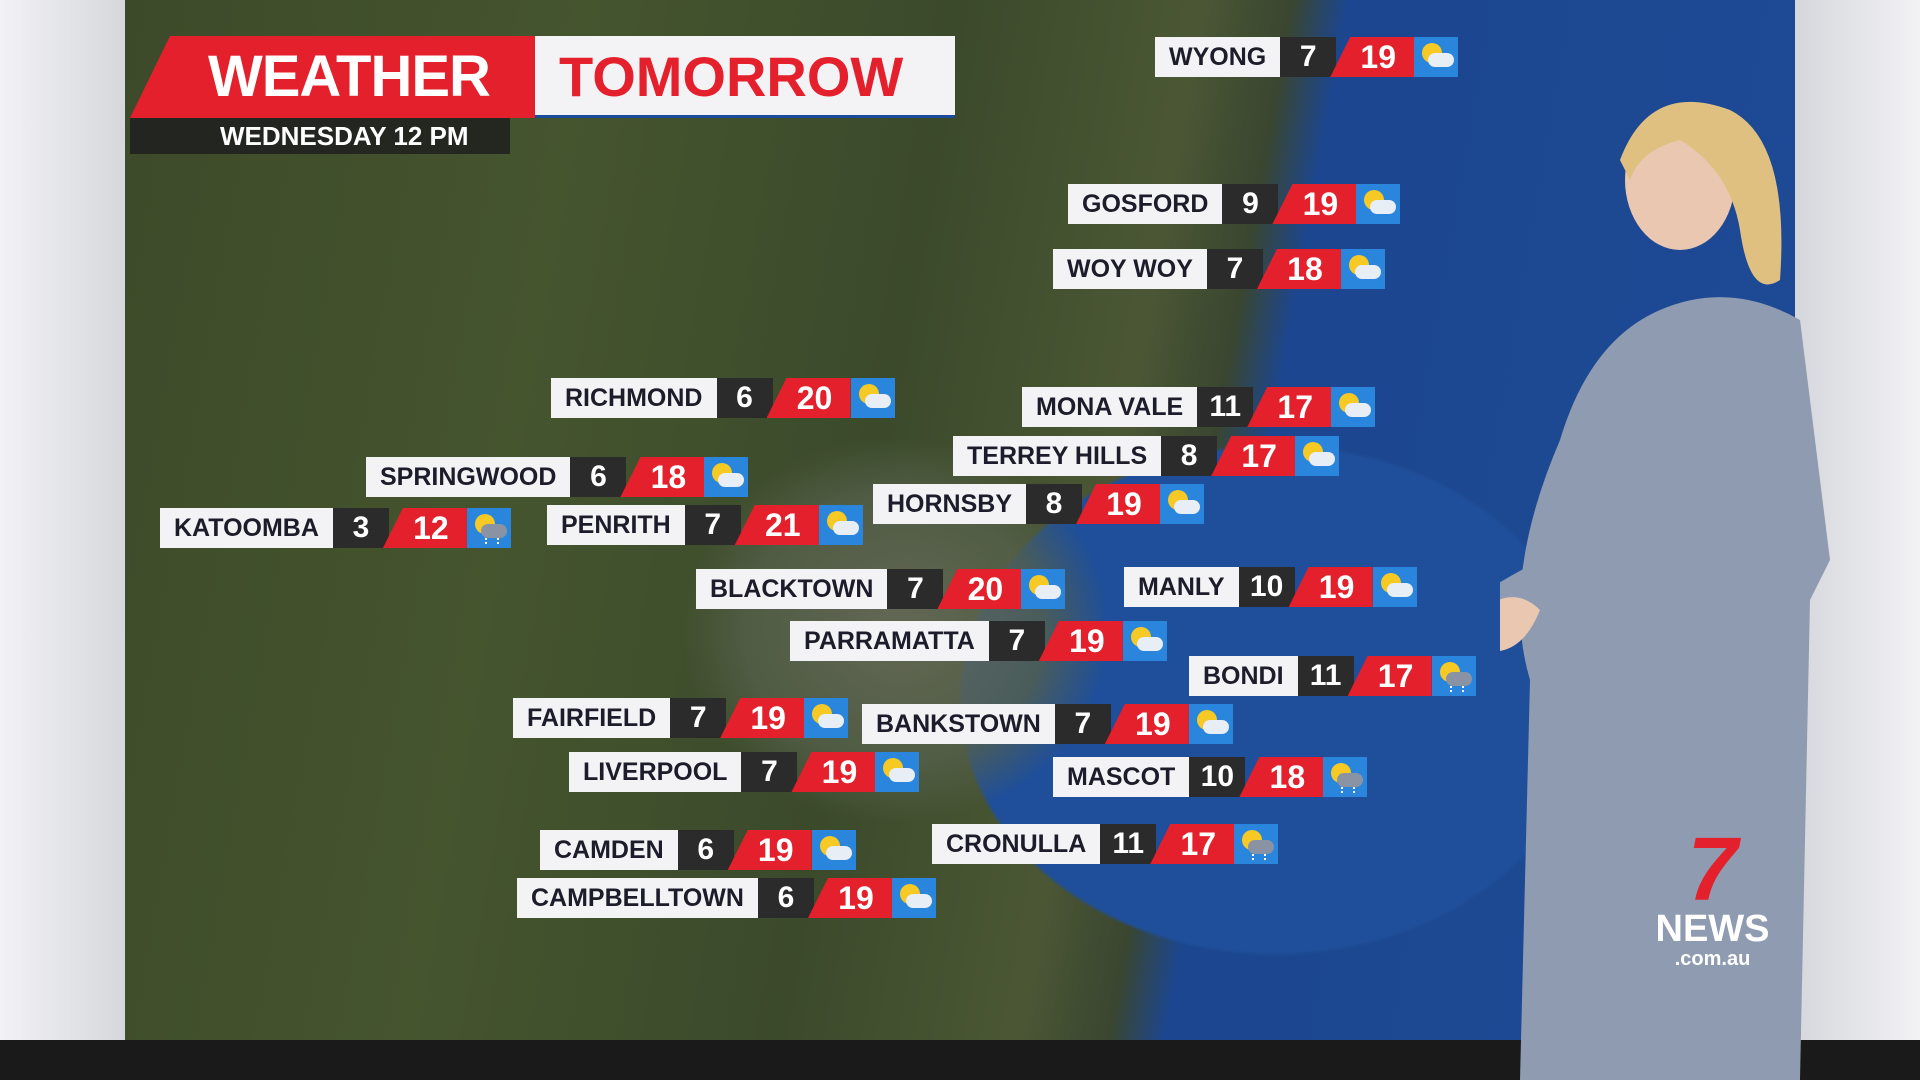  I want to click on location-name: SPRINGWOOD, so click(468, 477).